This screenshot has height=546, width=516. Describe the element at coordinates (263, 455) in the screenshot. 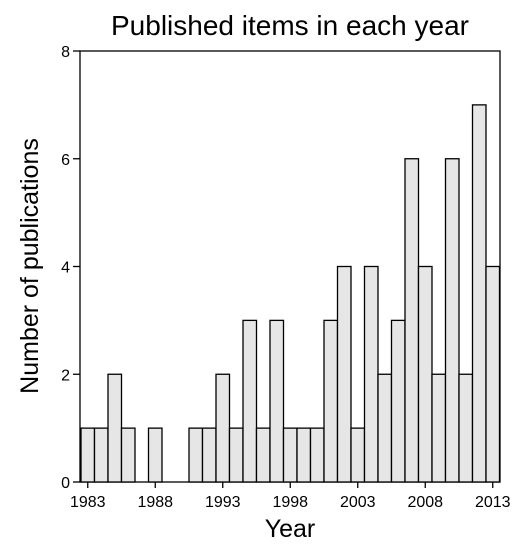

I see `bar-1996` at that location.